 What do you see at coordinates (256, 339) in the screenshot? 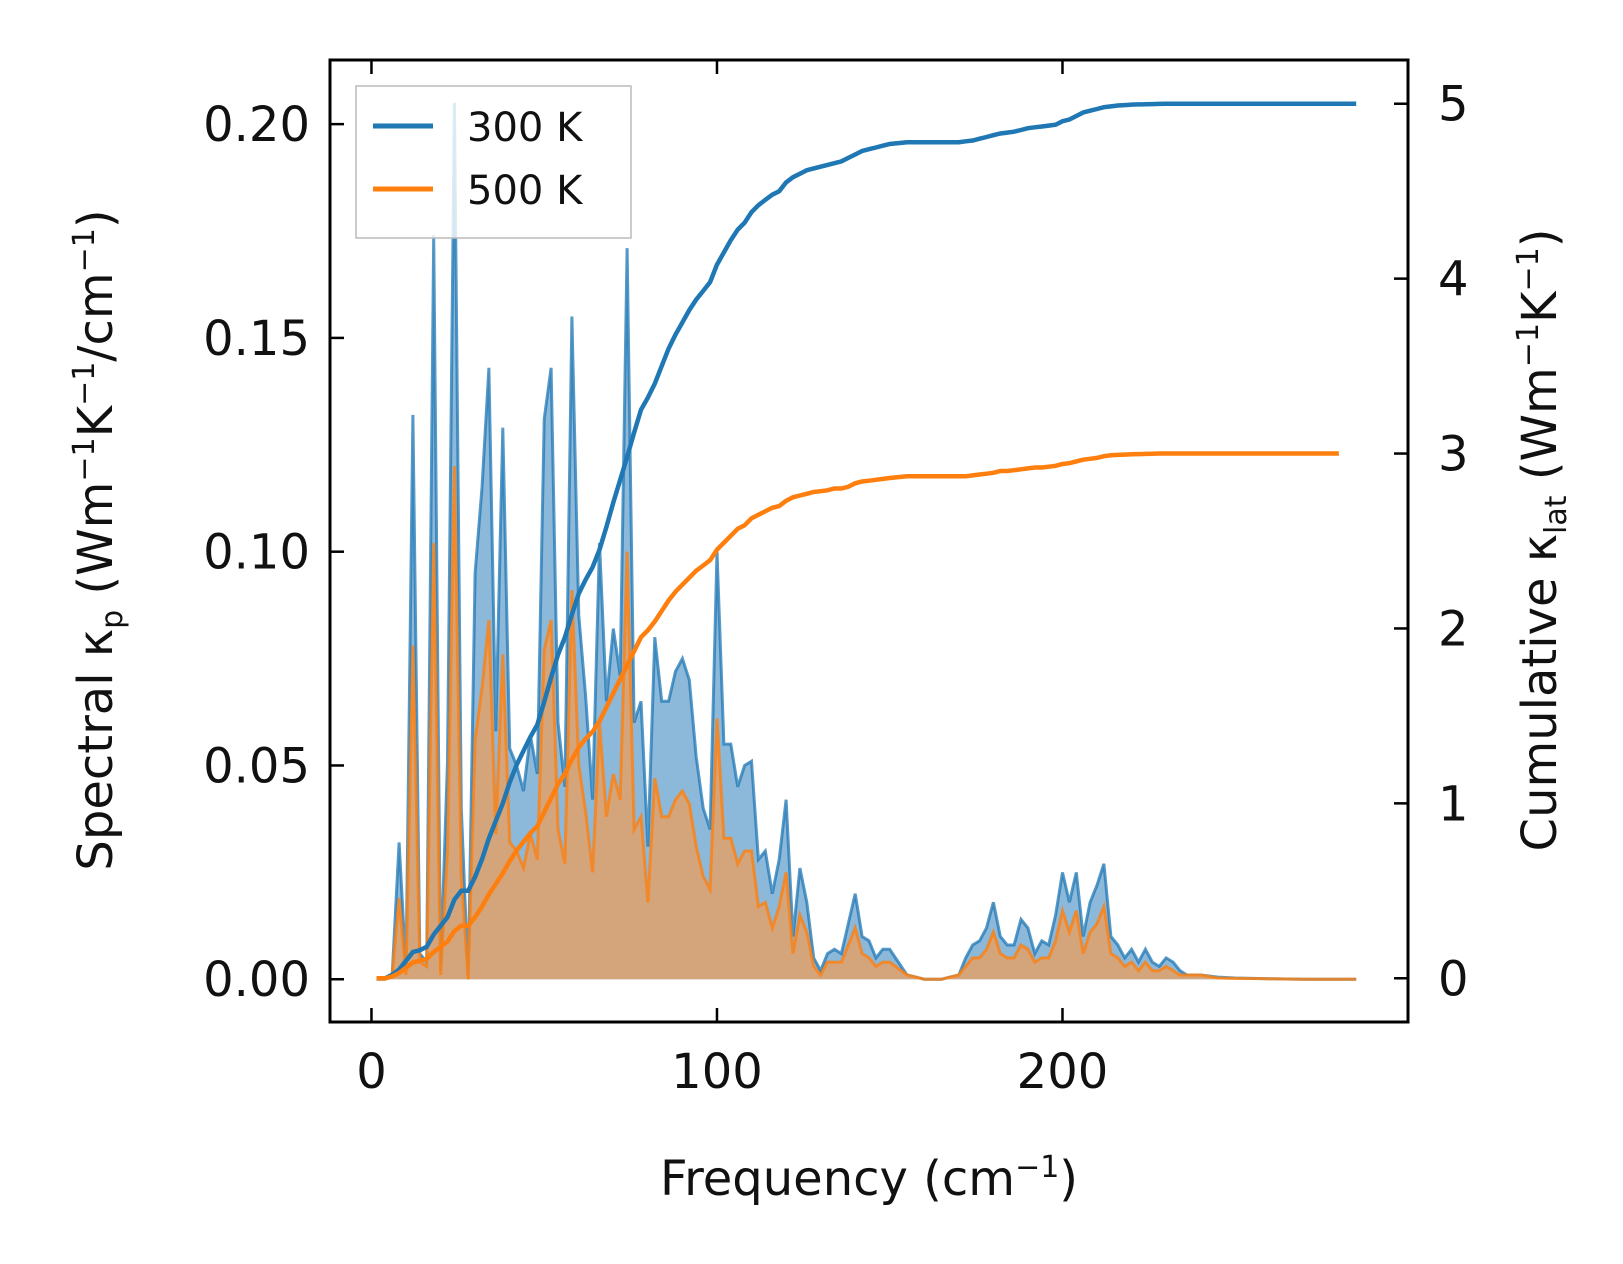
I see `y-left-tick-label: 0.15` at bounding box center [256, 339].